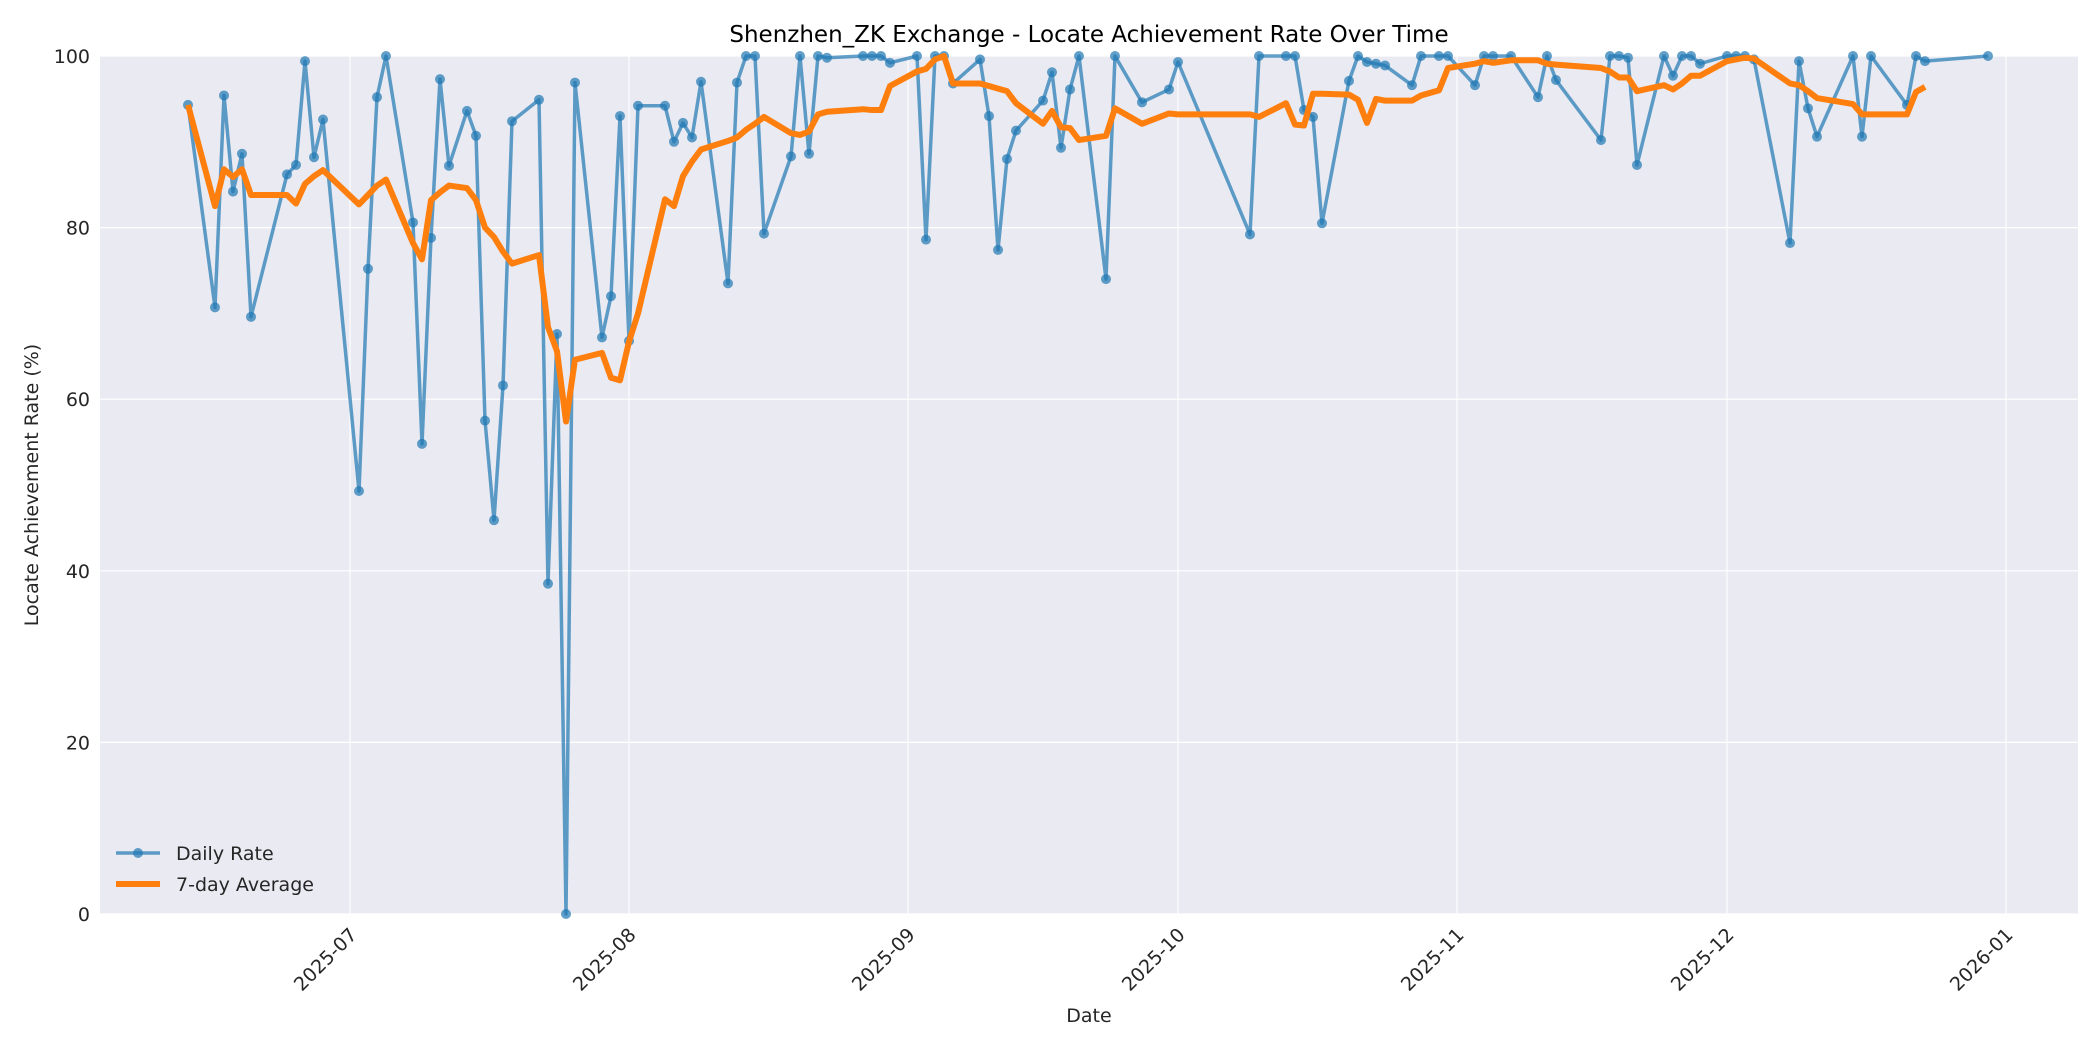  Describe the element at coordinates (78, 743) in the screenshot. I see `y-tick-label: 20` at that location.